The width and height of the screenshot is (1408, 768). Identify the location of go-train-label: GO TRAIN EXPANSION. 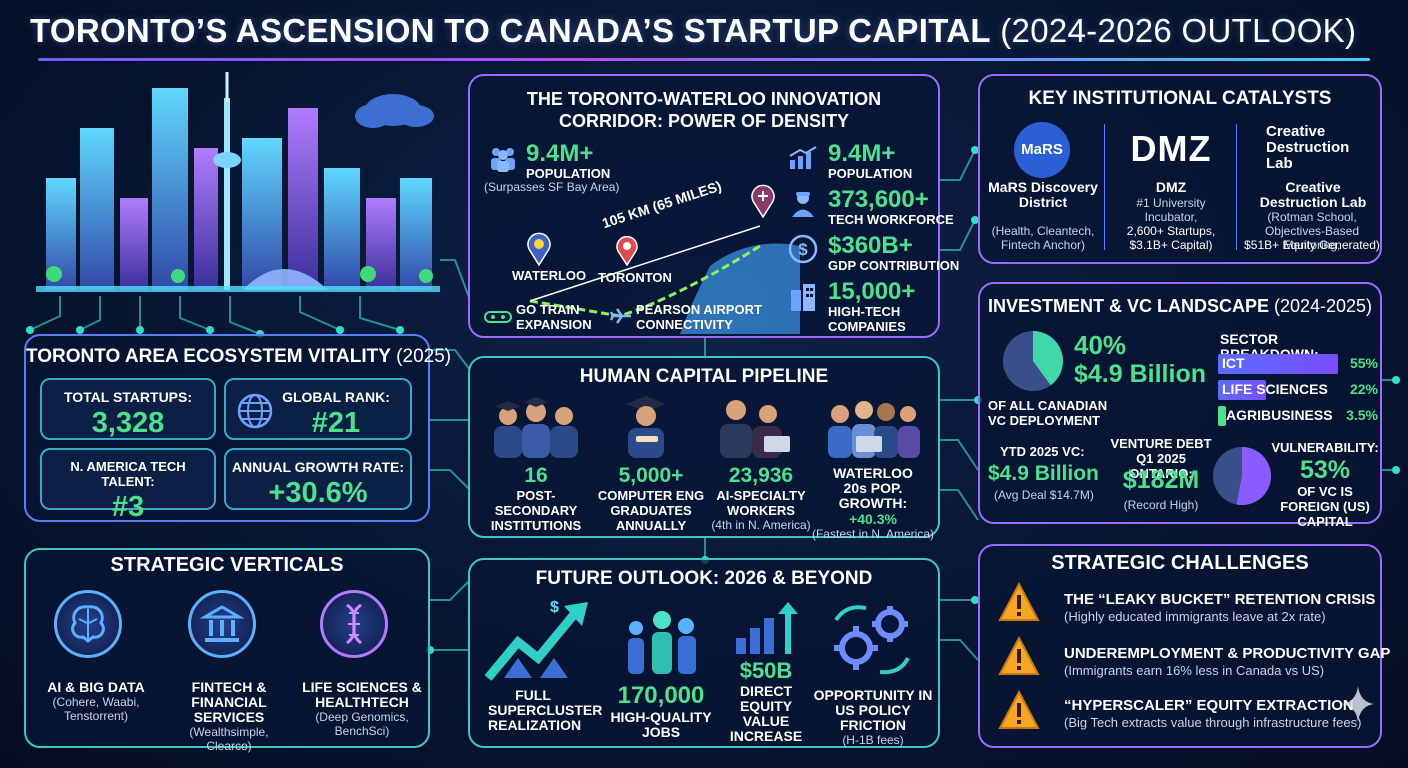
(554, 317).